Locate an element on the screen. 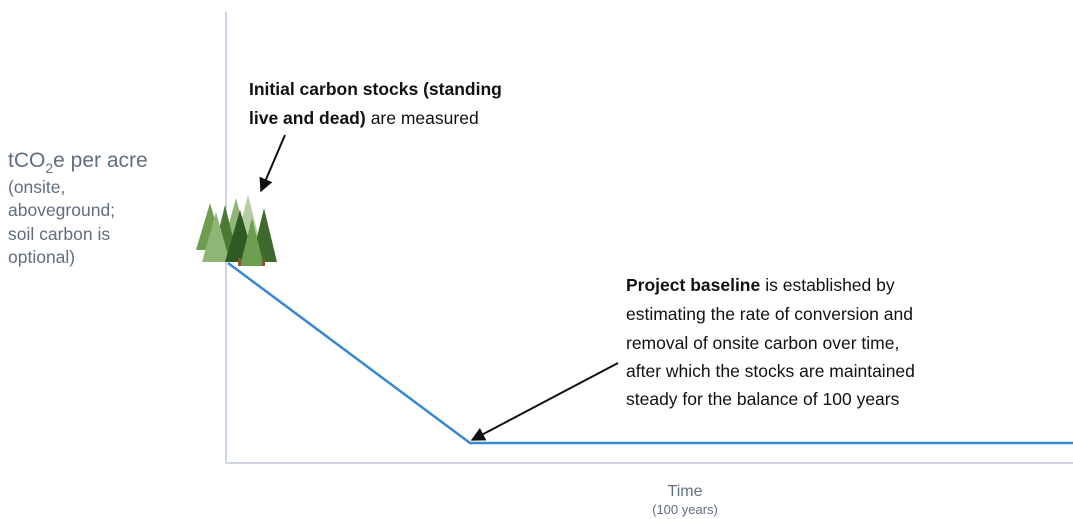  annotation: Project baseline is established by is located at coordinates (760, 285).